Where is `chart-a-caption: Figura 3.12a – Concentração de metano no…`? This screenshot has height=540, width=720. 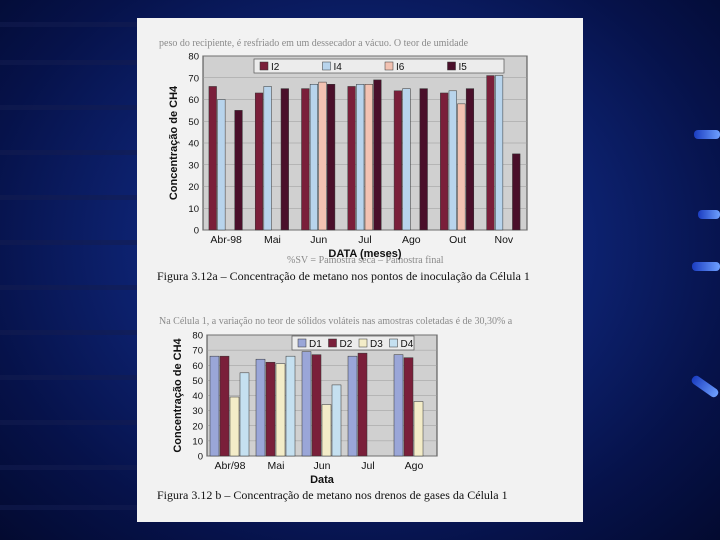
chart-a-caption: Figura 3.12a – Concentração de metano no… is located at coordinates (343, 276).